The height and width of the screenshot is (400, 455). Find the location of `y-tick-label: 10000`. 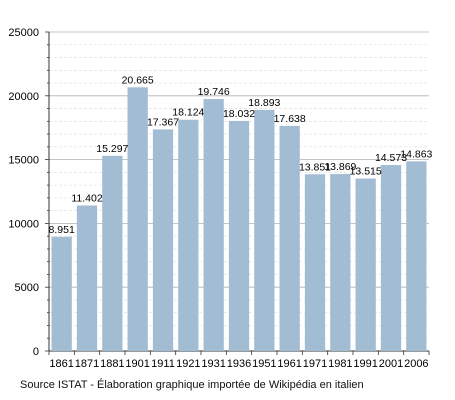

y-tick-label: 10000 is located at coordinates (23, 224).